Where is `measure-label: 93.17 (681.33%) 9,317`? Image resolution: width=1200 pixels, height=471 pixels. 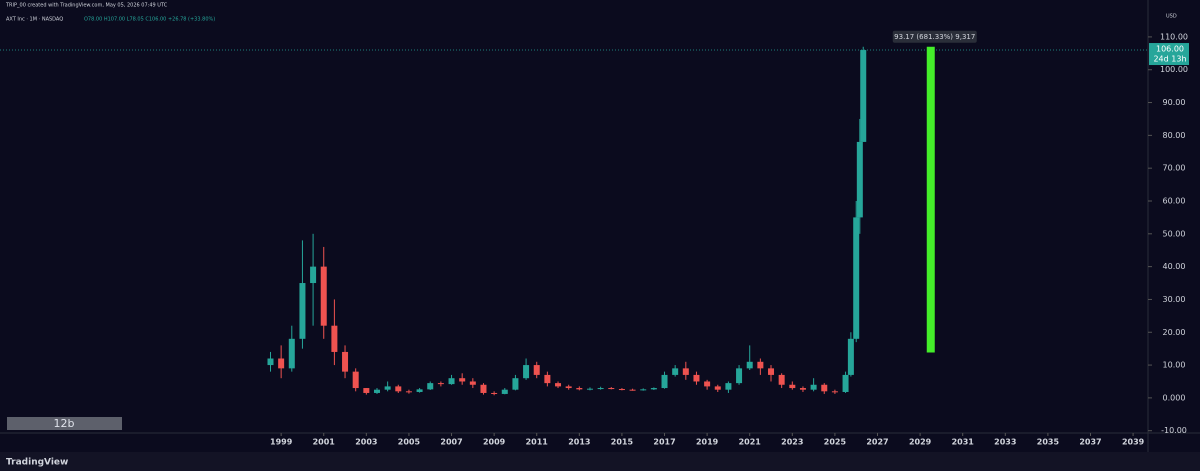 measure-label: 93.17 (681.33%) 9,317 is located at coordinates (934, 37).